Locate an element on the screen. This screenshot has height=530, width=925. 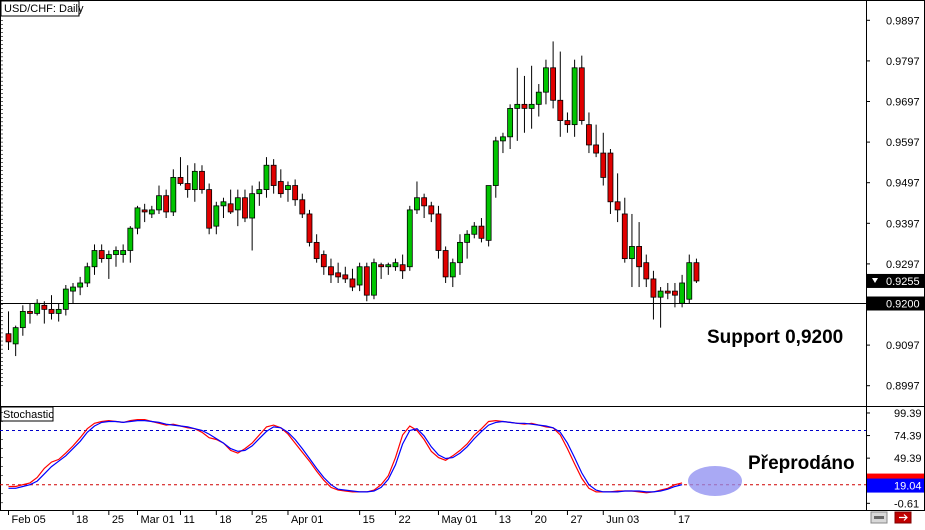
x-tick-label: May 01 is located at coordinates (459, 519).